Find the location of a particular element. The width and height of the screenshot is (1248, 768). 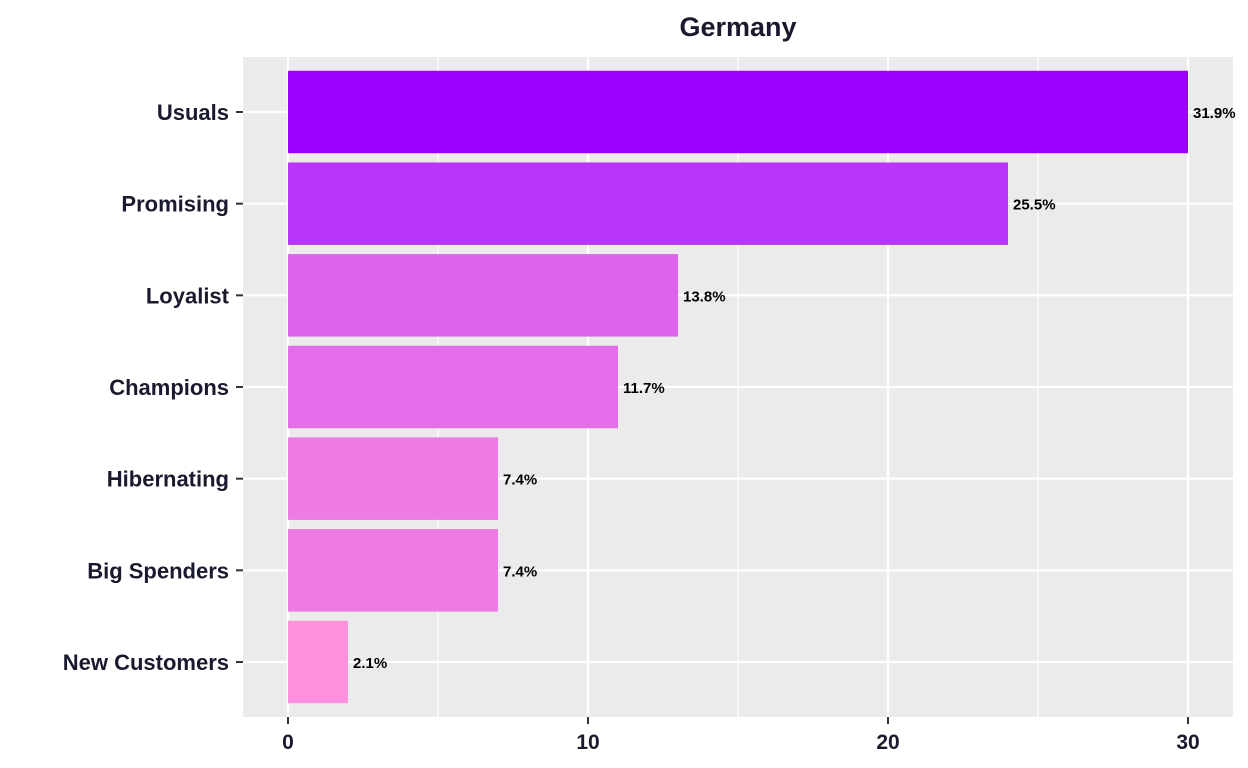

x-tick-label: 10 is located at coordinates (587, 742).